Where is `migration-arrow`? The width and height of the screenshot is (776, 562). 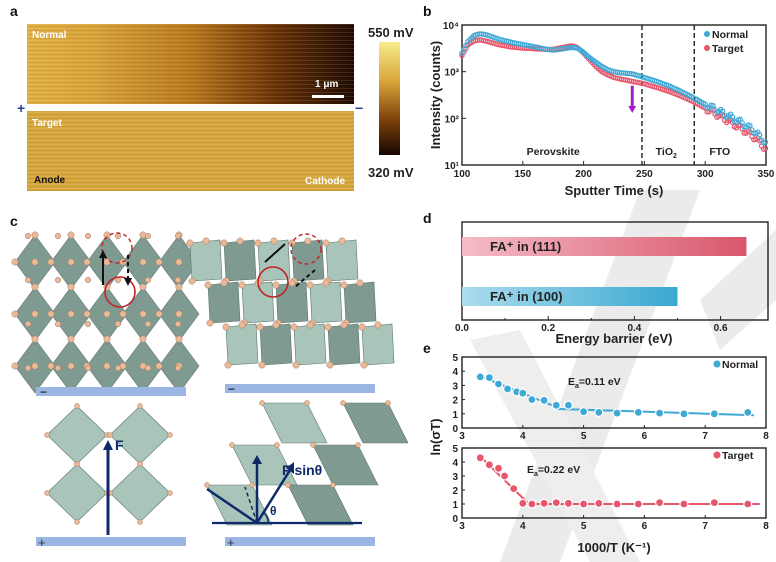
migration-arrow is located at coordinates (275, 253).